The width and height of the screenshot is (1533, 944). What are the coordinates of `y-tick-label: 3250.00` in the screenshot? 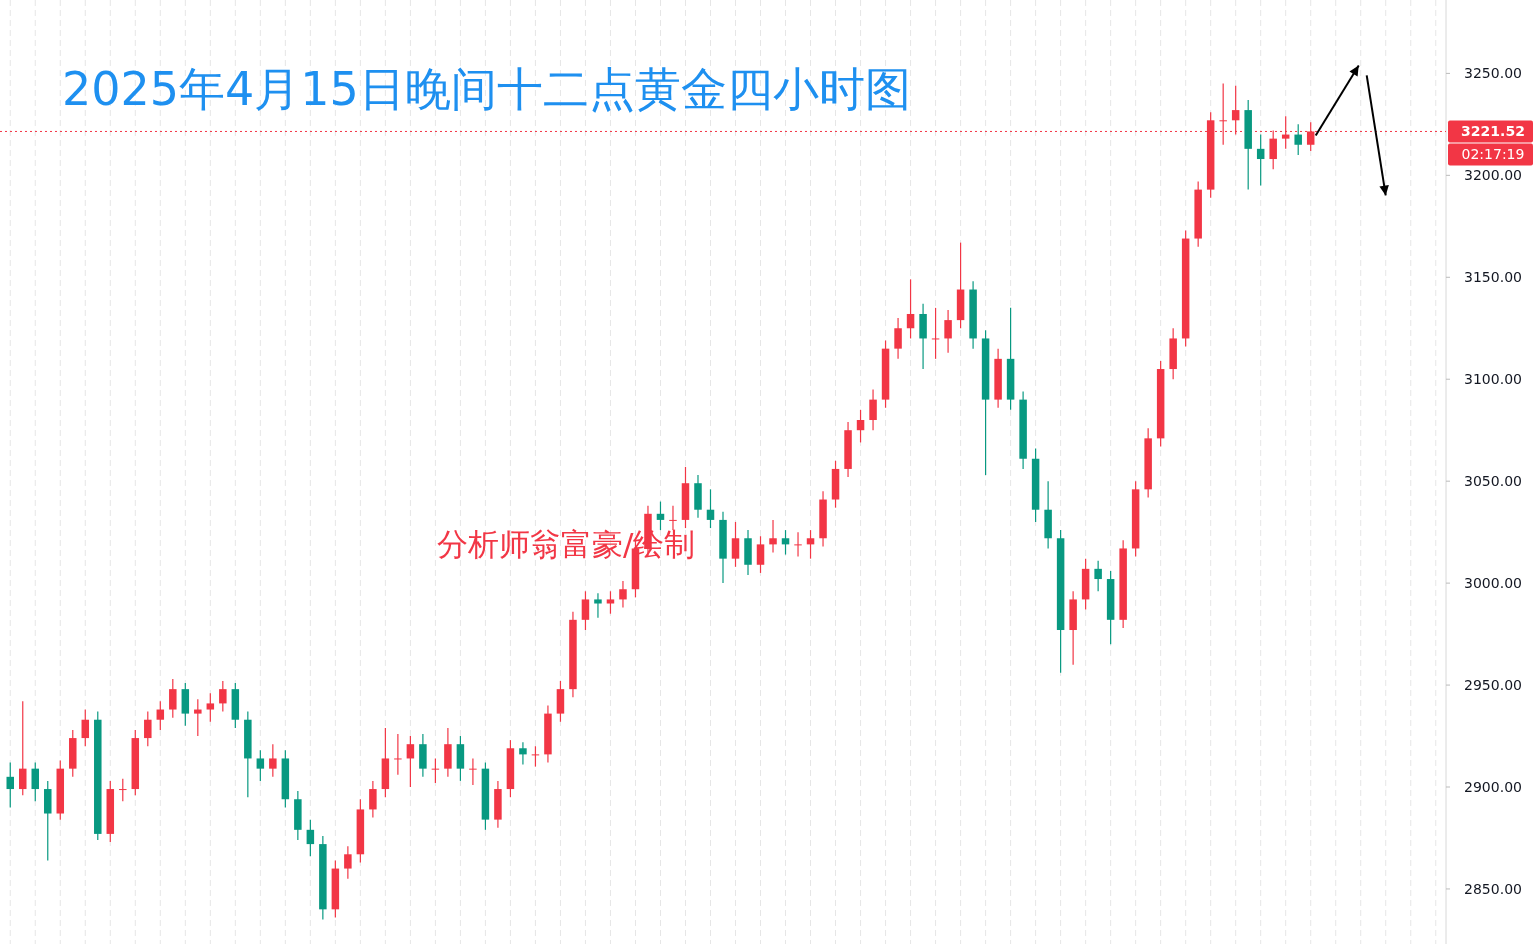 It's located at (1493, 73).